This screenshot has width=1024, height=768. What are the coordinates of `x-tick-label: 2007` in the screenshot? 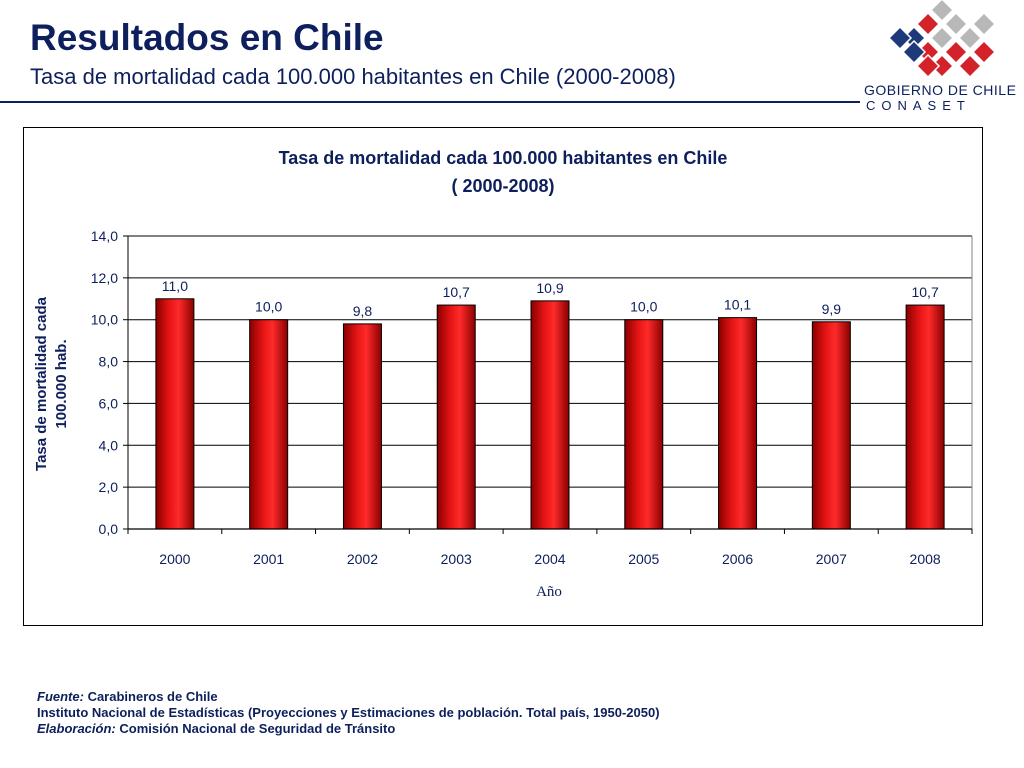 It's located at (831, 559).